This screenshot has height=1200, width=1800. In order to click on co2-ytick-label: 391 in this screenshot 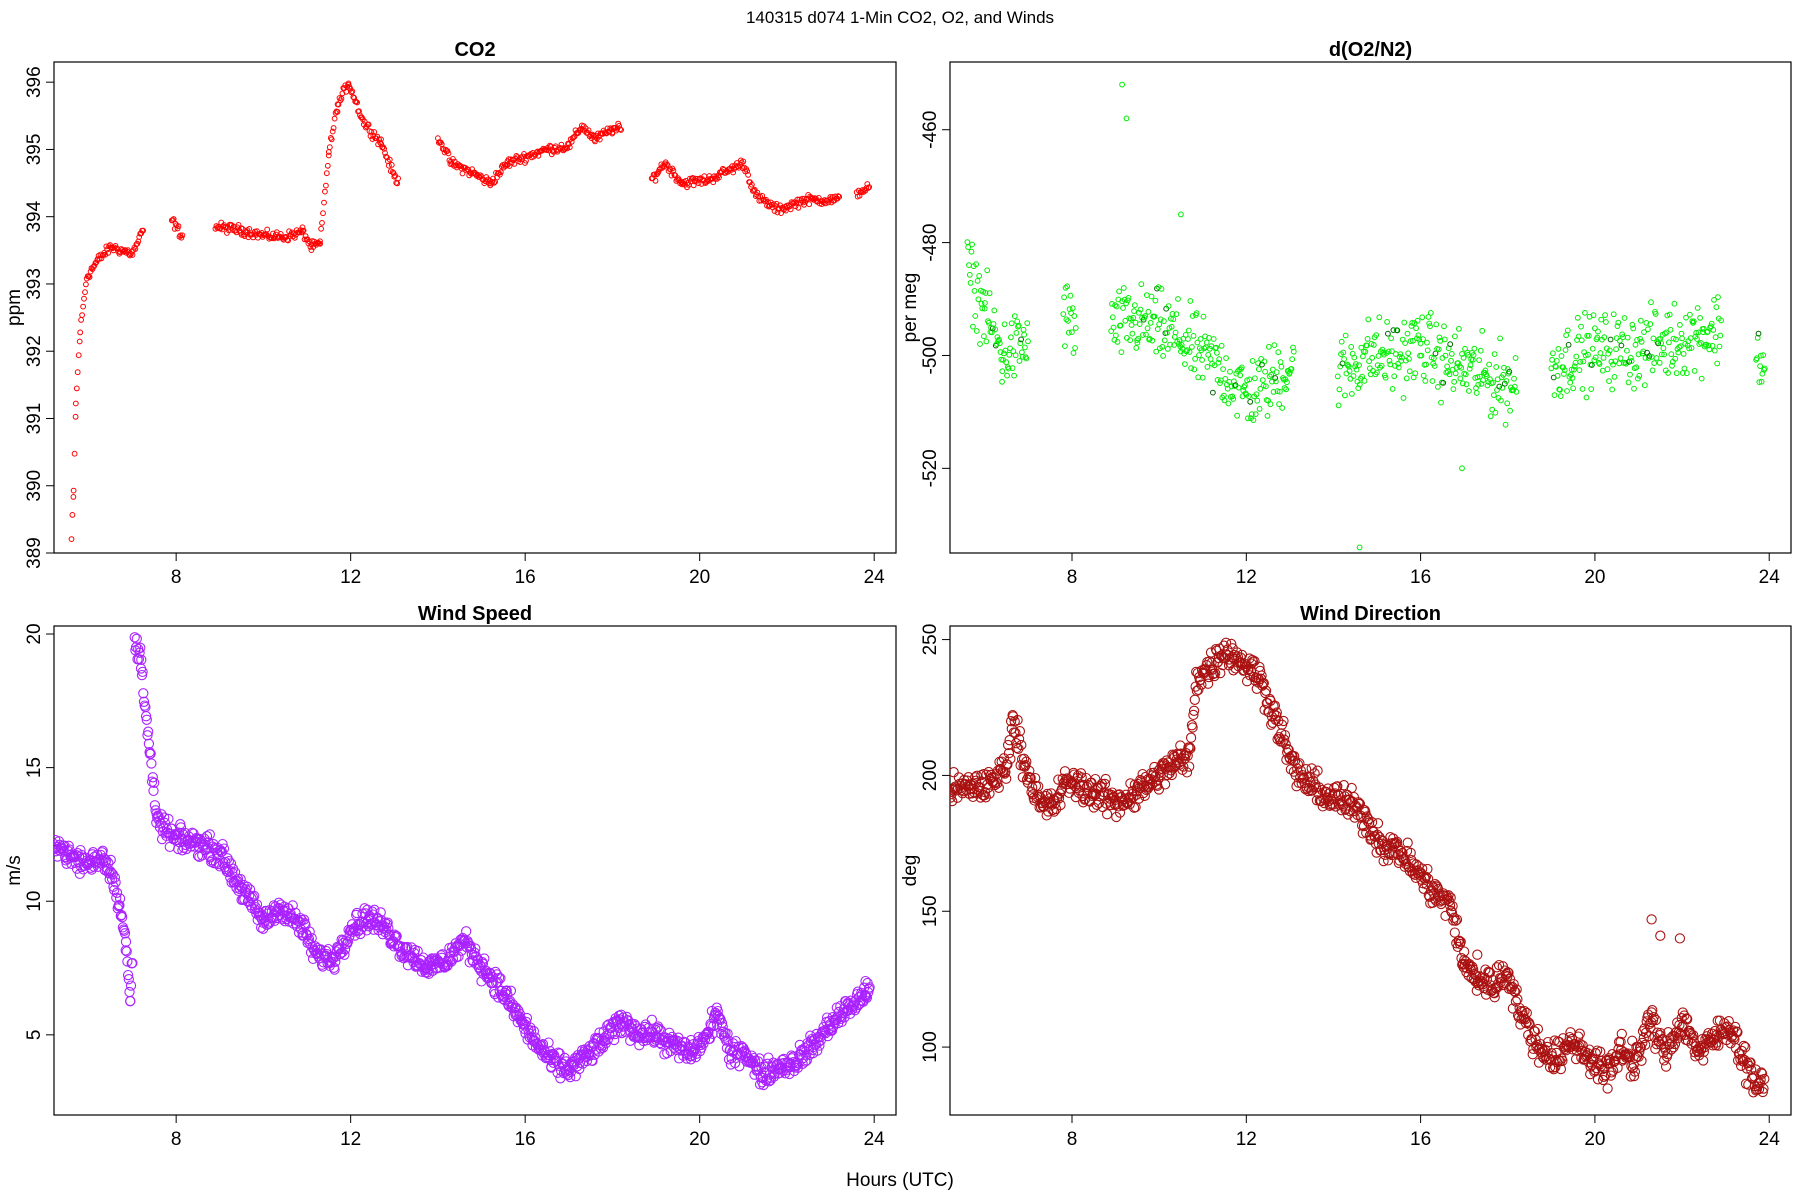, I will do `click(34, 419)`.